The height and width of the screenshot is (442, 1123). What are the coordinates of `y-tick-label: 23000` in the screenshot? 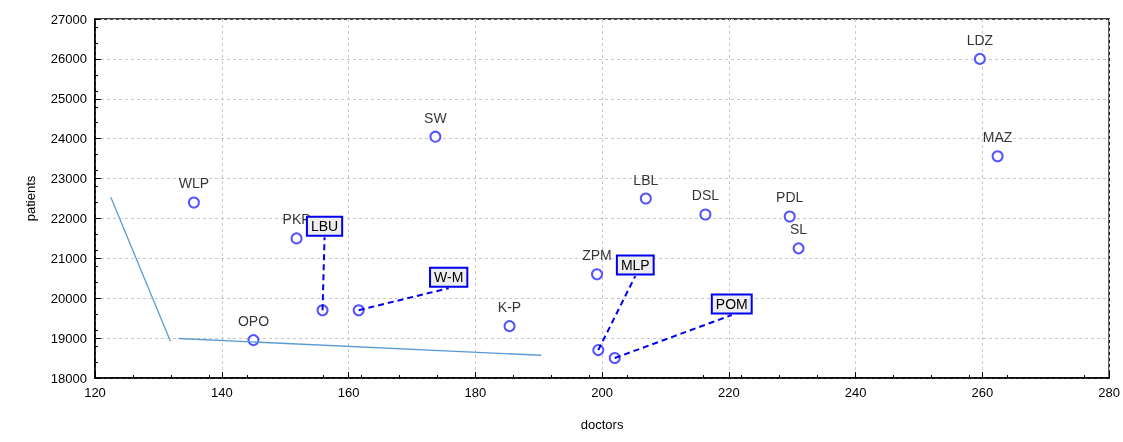 It's located at (68, 179).